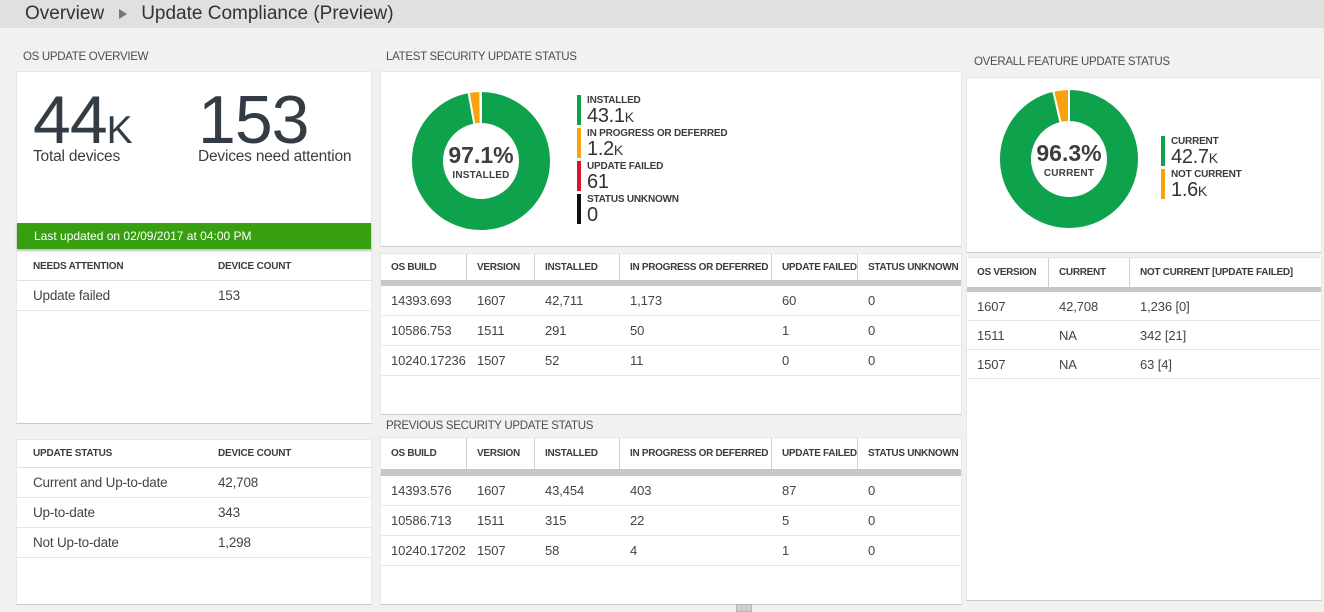 This screenshot has height=612, width=1324. What do you see at coordinates (913, 267) in the screenshot?
I see `column-header: STATUS UNKNOWN` at bounding box center [913, 267].